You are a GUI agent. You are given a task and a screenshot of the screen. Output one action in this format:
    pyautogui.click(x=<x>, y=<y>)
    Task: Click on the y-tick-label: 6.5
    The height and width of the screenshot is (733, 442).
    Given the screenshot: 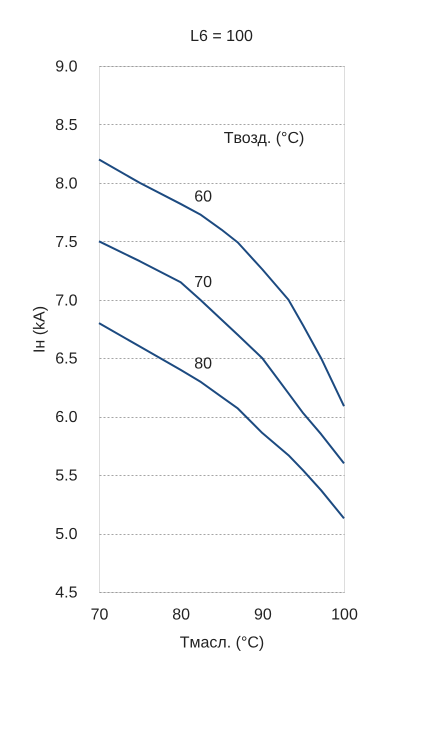 What is the action you would take?
    pyautogui.click(x=66, y=359)
    